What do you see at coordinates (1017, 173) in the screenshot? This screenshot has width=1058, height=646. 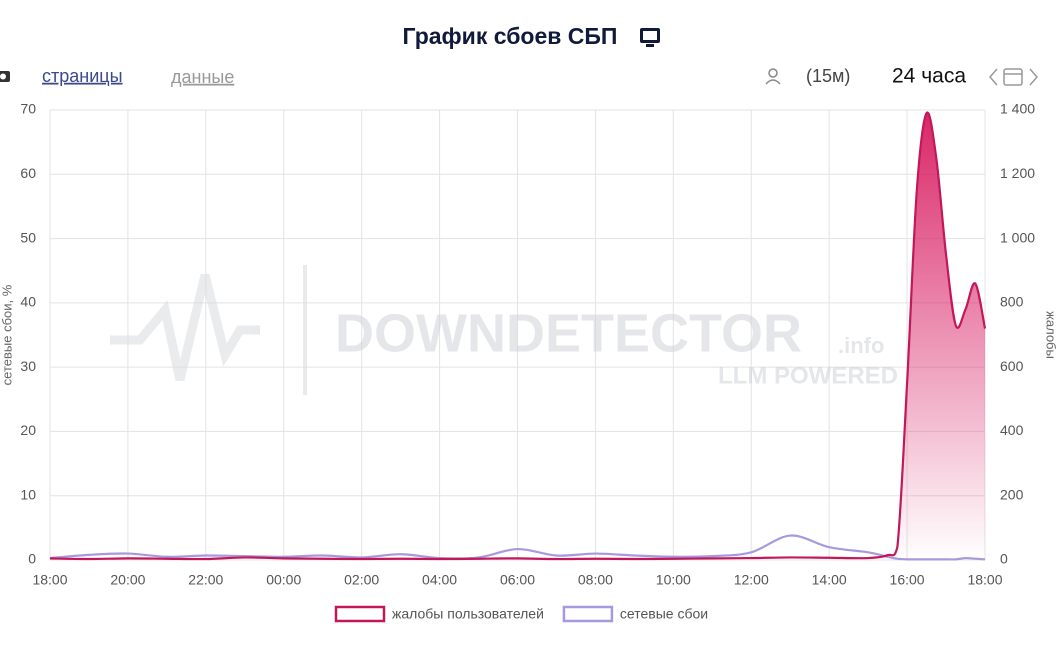 I see `y2-tick-label: 1 200` at bounding box center [1017, 173].